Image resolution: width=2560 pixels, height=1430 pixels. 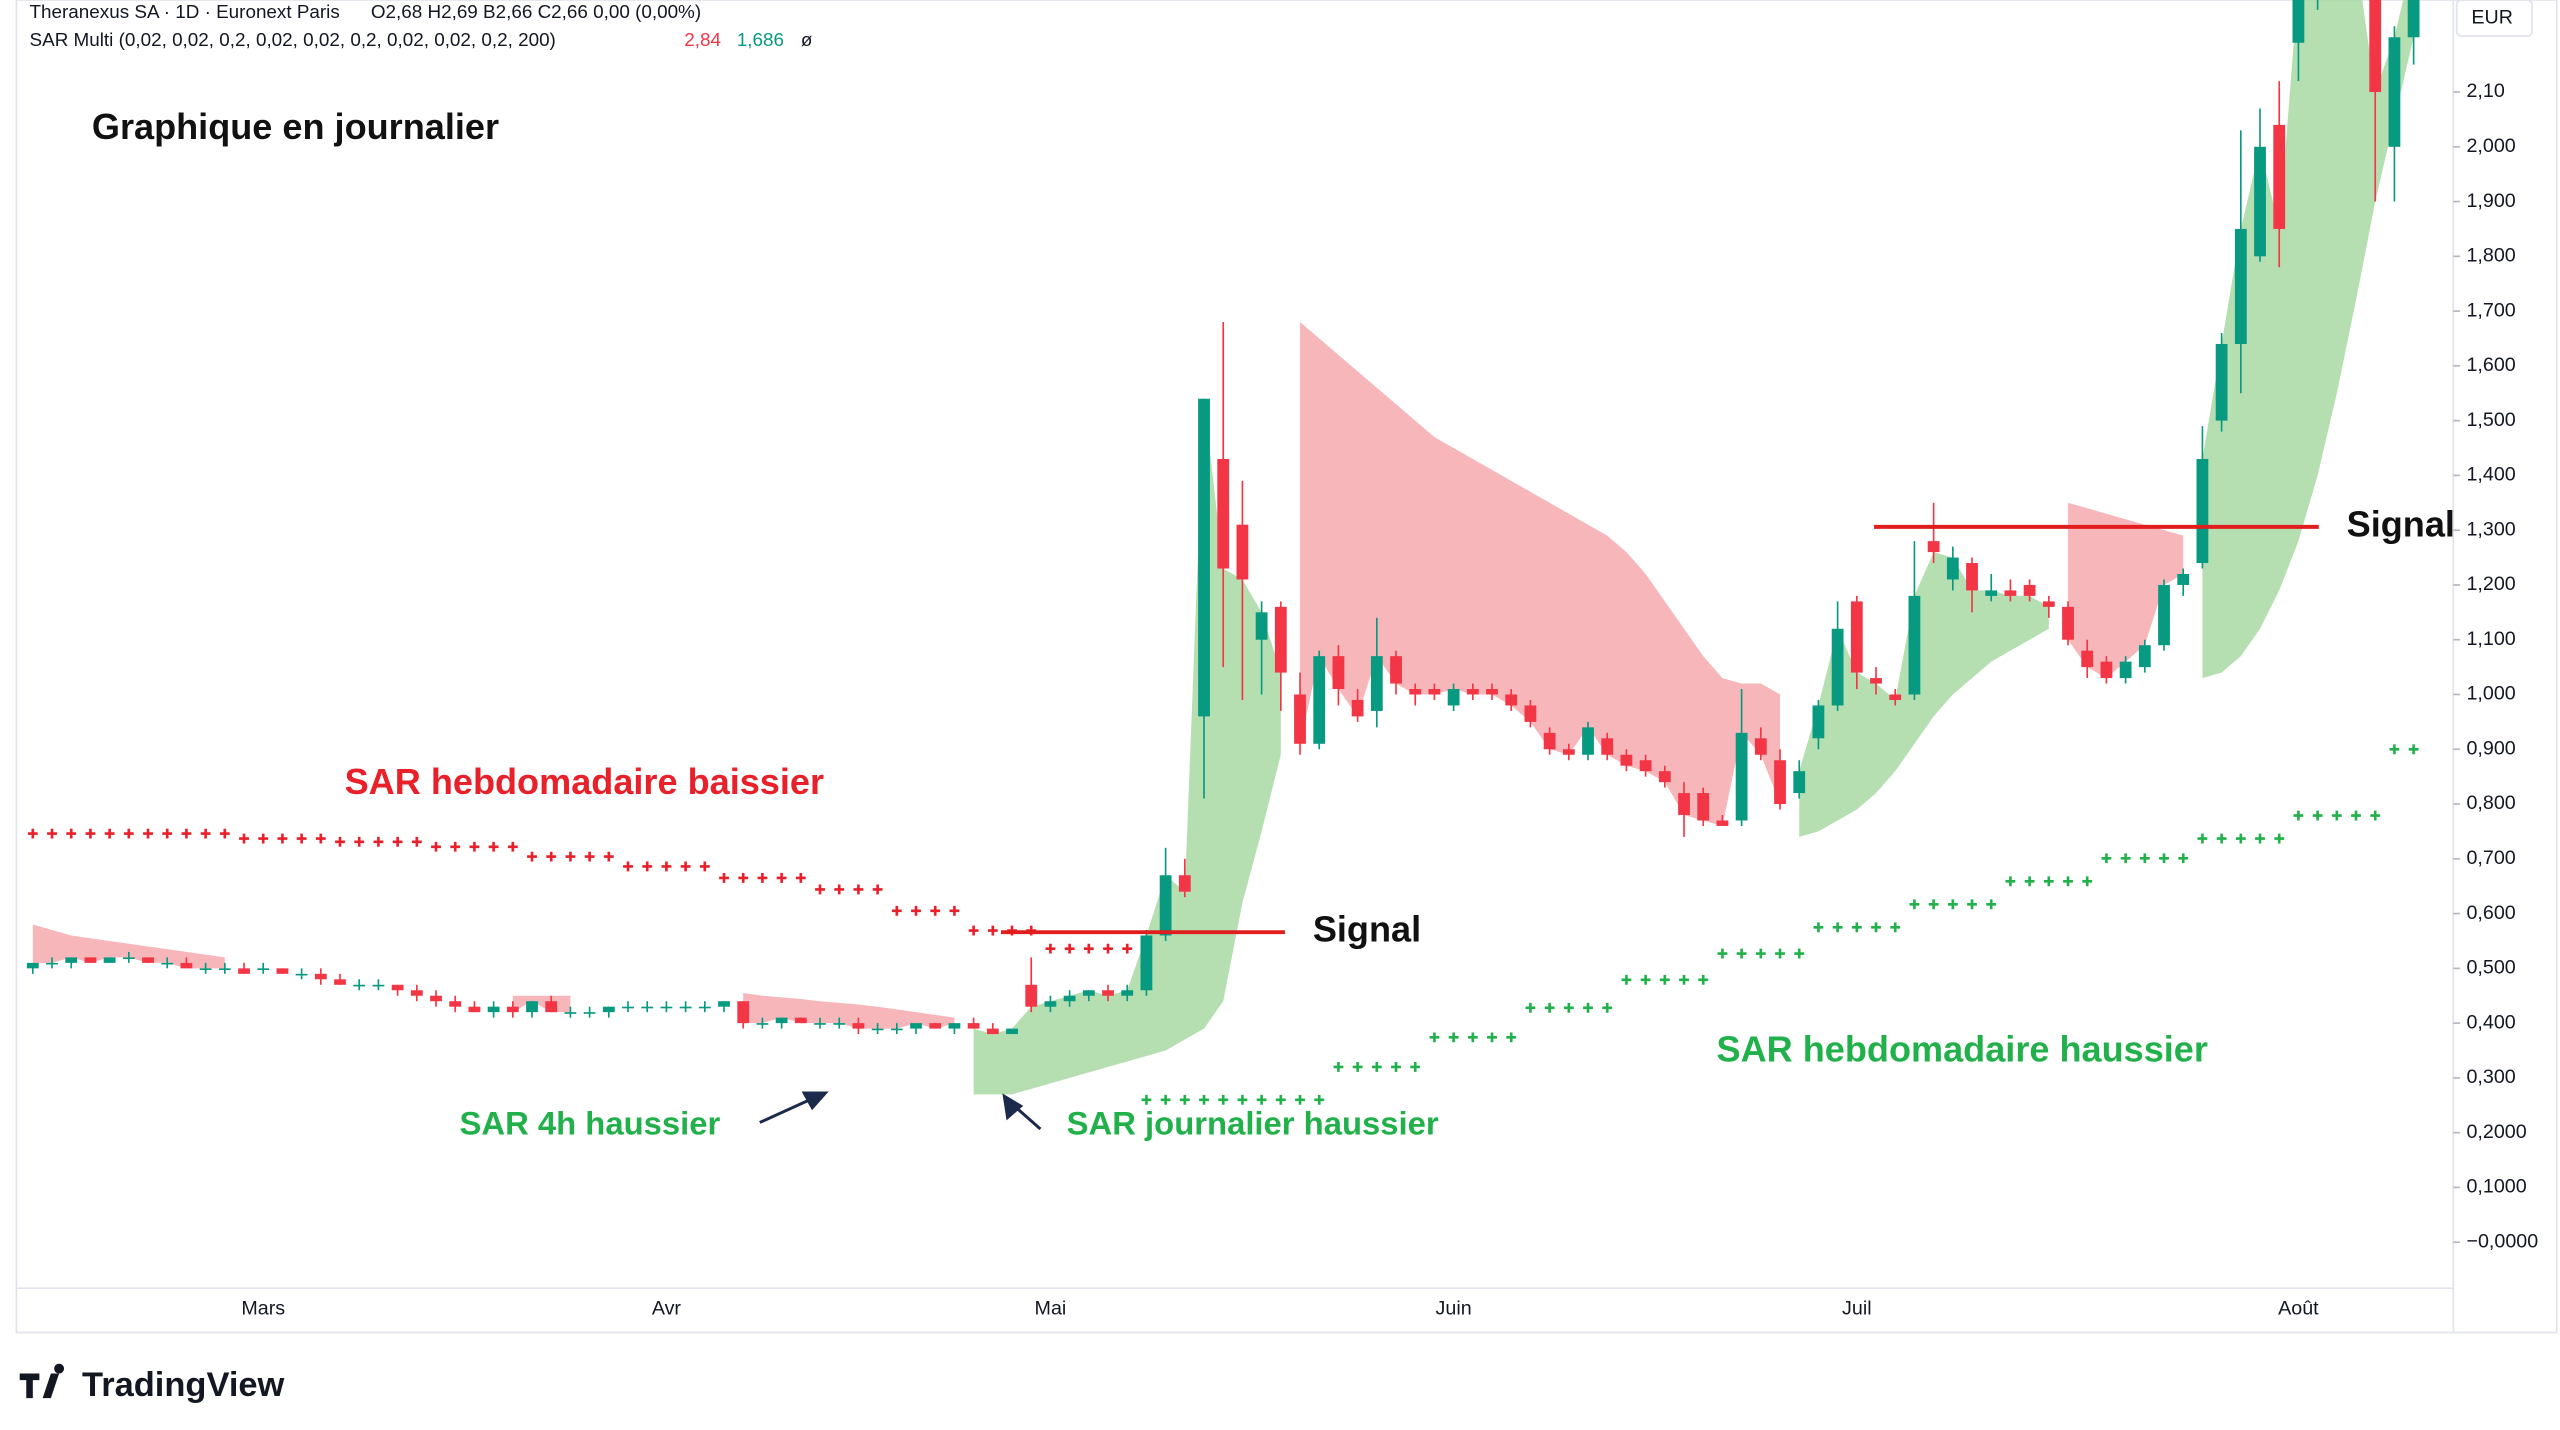 I want to click on y-tick-label: 1,200, so click(x=2490, y=584).